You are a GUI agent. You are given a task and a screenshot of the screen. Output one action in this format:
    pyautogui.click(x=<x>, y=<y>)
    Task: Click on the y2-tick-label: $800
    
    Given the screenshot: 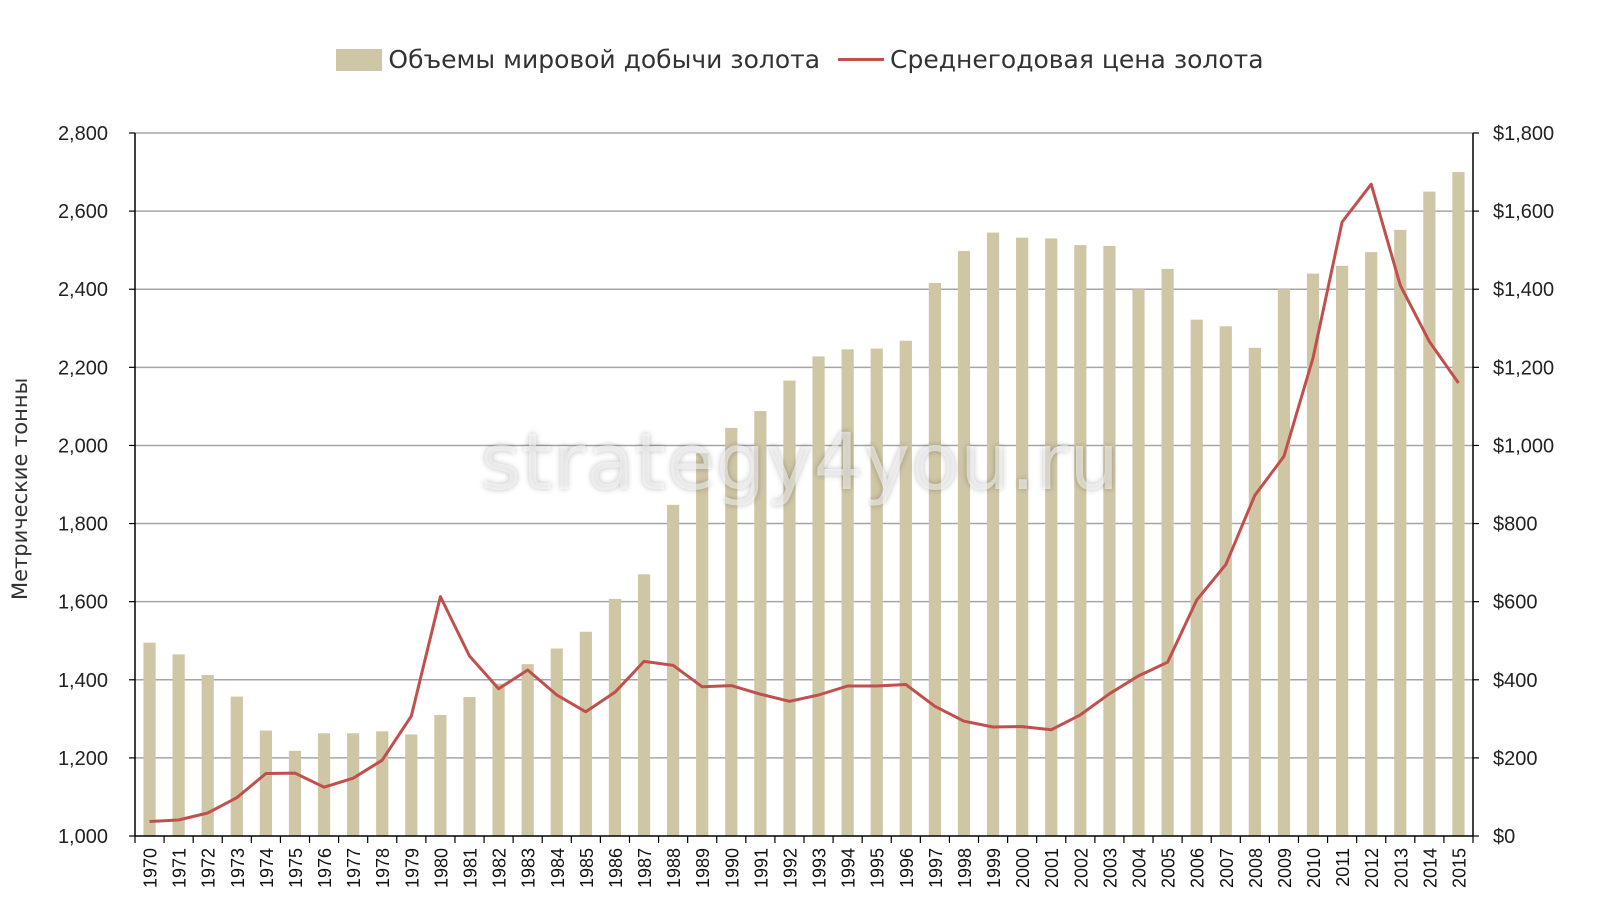 What is the action you would take?
    pyautogui.click(x=1515, y=525)
    